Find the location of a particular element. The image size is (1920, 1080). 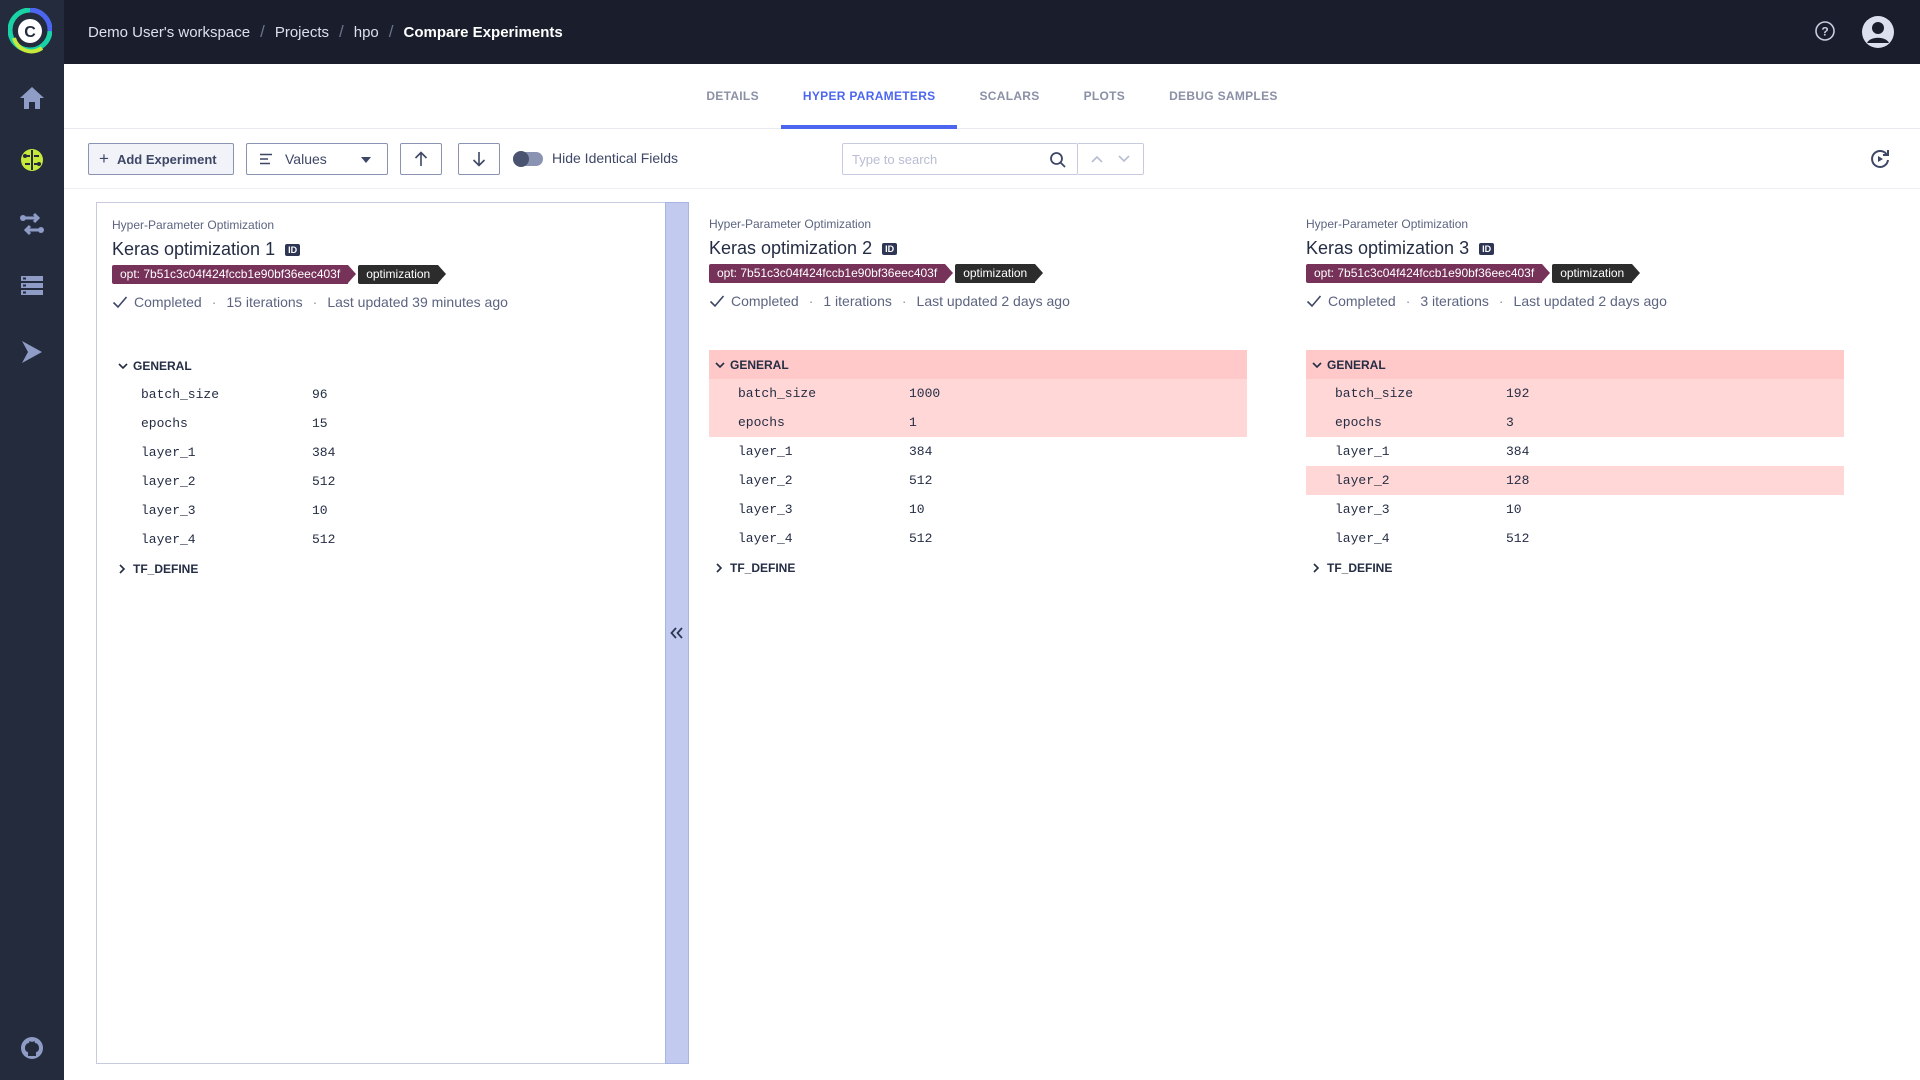

param-row: epochs 15 is located at coordinates (372, 423).